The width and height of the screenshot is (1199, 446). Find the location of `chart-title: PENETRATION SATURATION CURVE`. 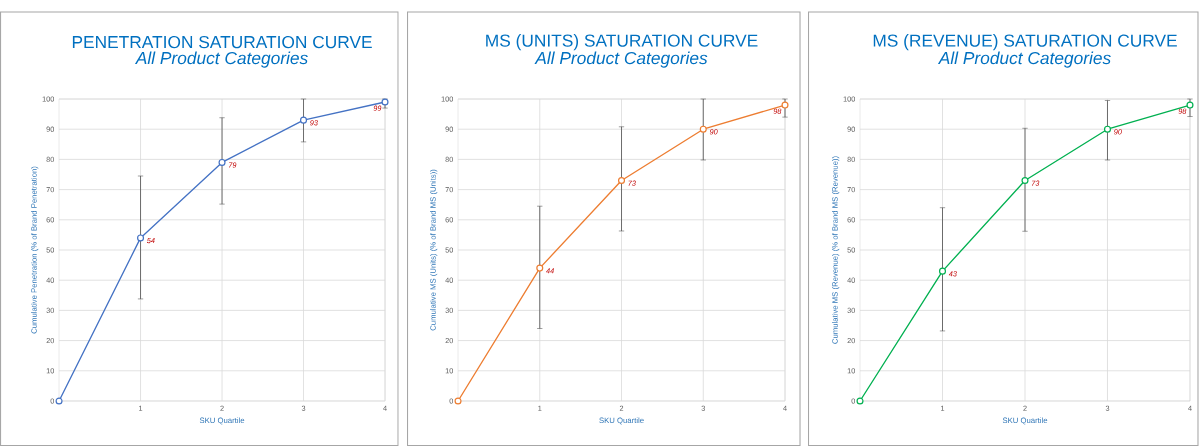

chart-title: PENETRATION SATURATION CURVE is located at coordinates (222, 42).